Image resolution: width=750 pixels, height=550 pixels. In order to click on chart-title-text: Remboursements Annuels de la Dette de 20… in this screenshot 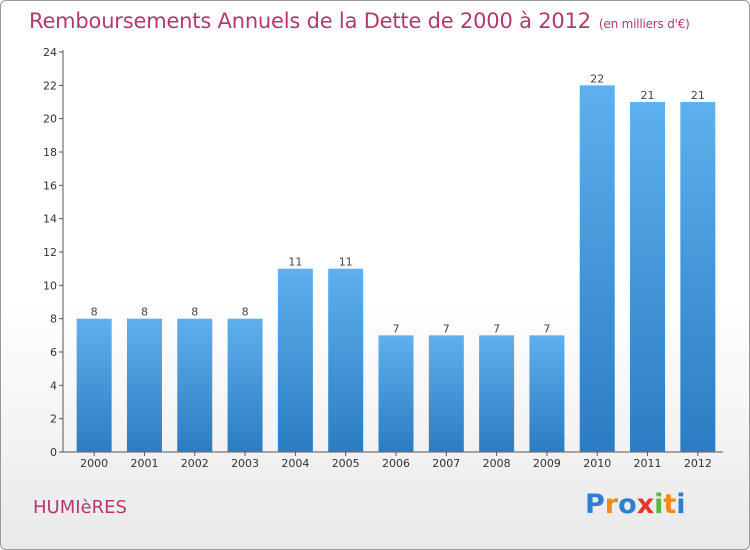, I will do `click(310, 21)`.